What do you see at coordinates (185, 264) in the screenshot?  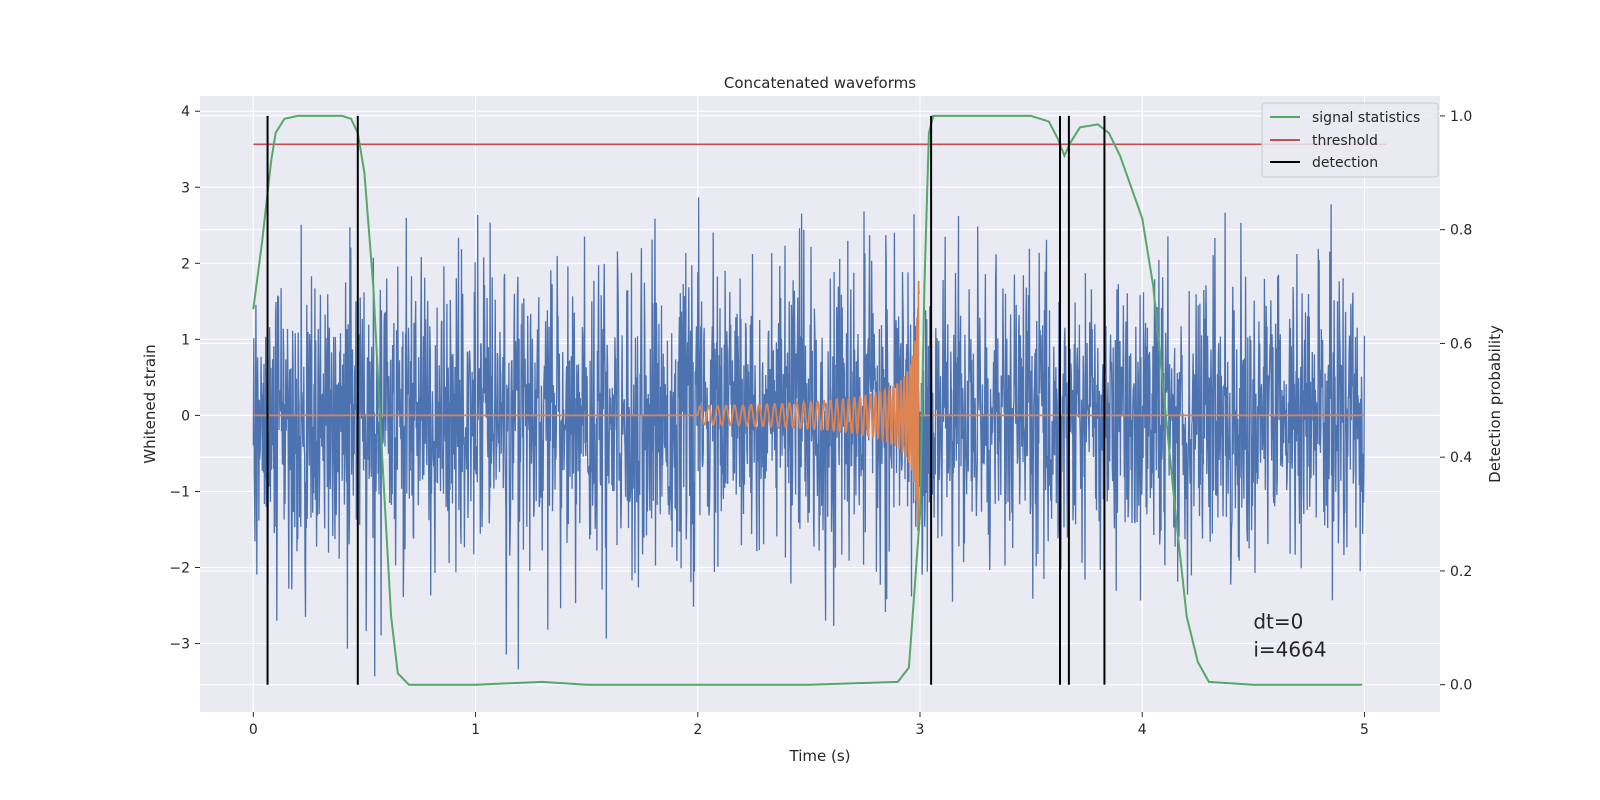 I see `y-left-tick-label: 2` at bounding box center [185, 264].